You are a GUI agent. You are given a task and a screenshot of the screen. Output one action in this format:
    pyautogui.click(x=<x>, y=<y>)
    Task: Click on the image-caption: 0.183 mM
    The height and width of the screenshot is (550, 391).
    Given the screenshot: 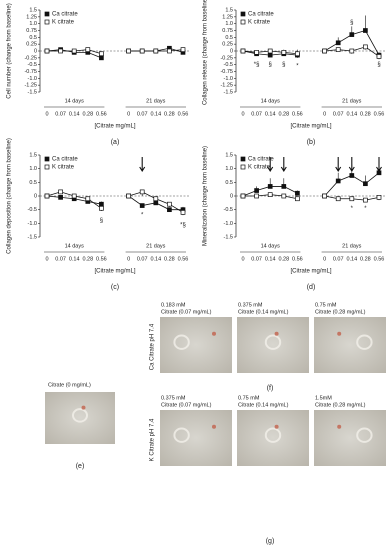 What is the action you would take?
    pyautogui.click(x=173, y=305)
    